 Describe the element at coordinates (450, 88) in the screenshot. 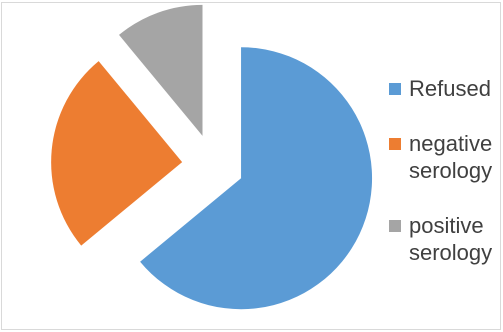

I see `legend-label-refused: Refused` at that location.